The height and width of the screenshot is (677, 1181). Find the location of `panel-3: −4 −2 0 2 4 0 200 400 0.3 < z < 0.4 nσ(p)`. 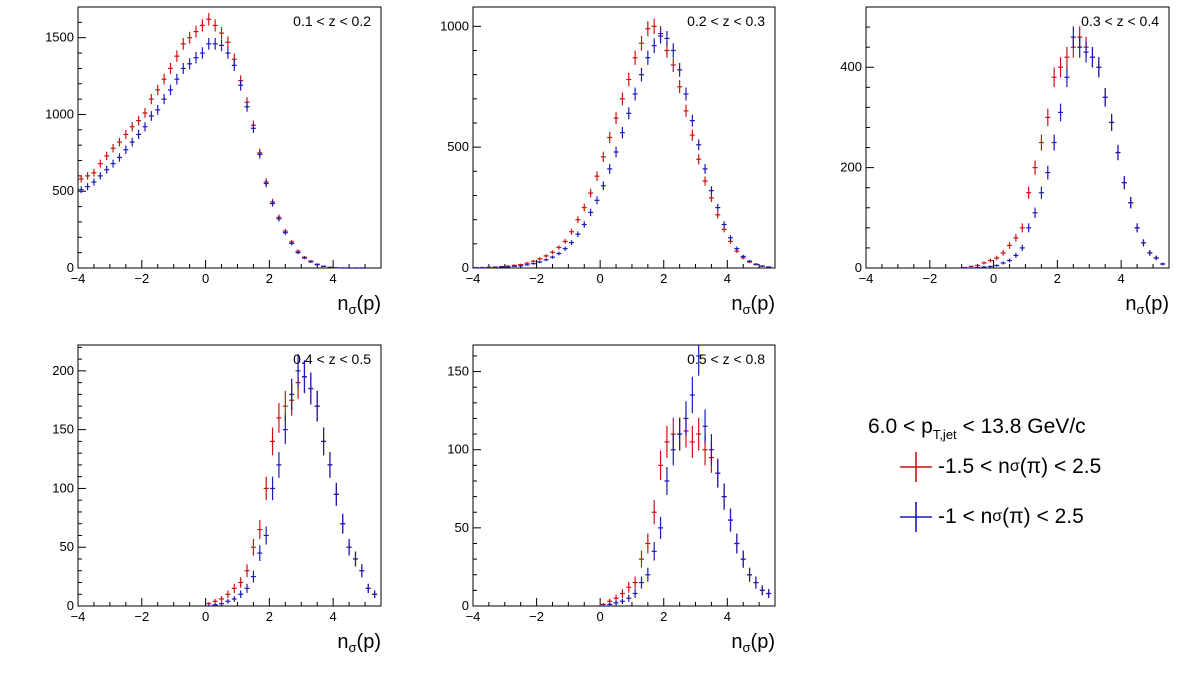

panel-3: −4 −2 0 2 4 0 200 400 0.3 < z < 0.4 nσ(p) is located at coordinates (1005, 161).